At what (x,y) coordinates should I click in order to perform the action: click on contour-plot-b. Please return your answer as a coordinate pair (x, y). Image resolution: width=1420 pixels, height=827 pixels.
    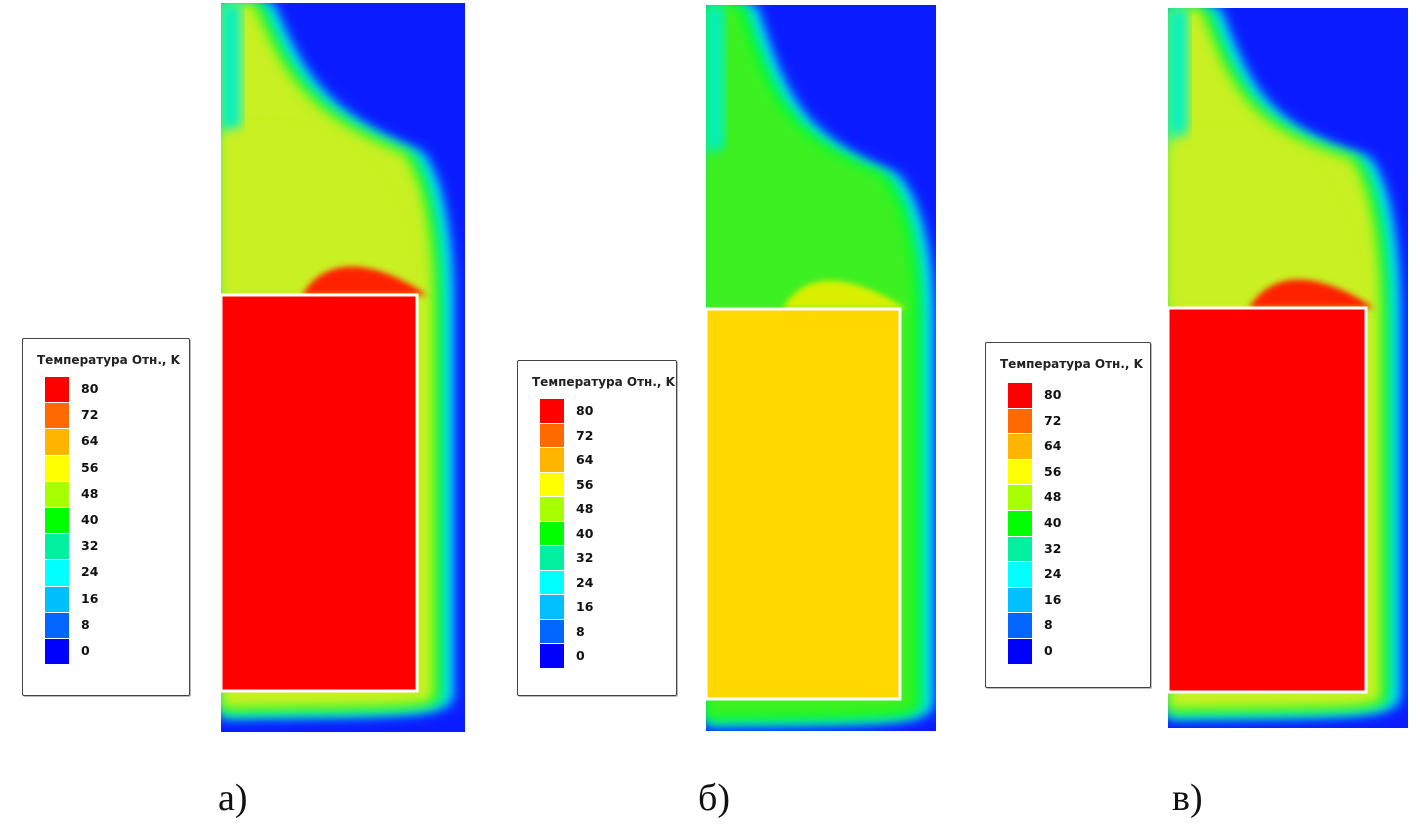
    Looking at the image, I should click on (819, 365).